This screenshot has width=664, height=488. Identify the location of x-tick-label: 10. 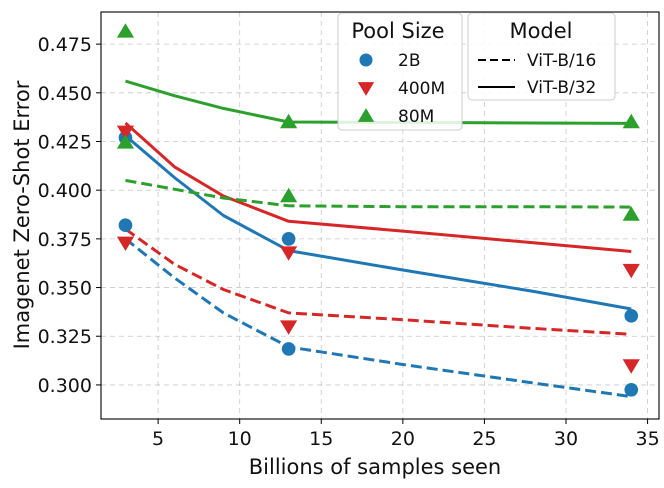
(240, 439).